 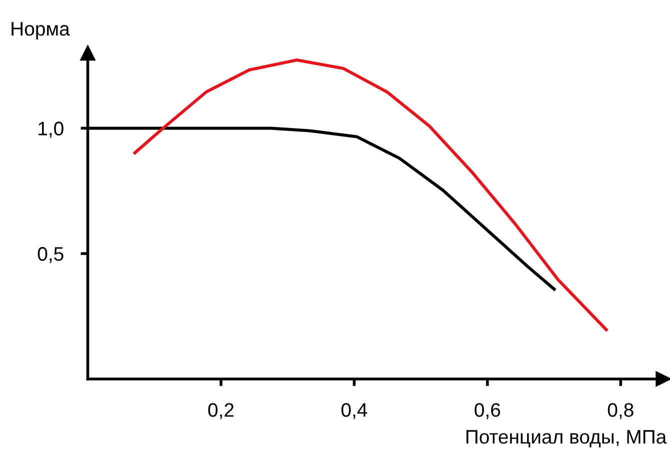 What do you see at coordinates (566, 439) in the screenshot?
I see `x-axis-title: Потенциал воды, МПа` at bounding box center [566, 439].